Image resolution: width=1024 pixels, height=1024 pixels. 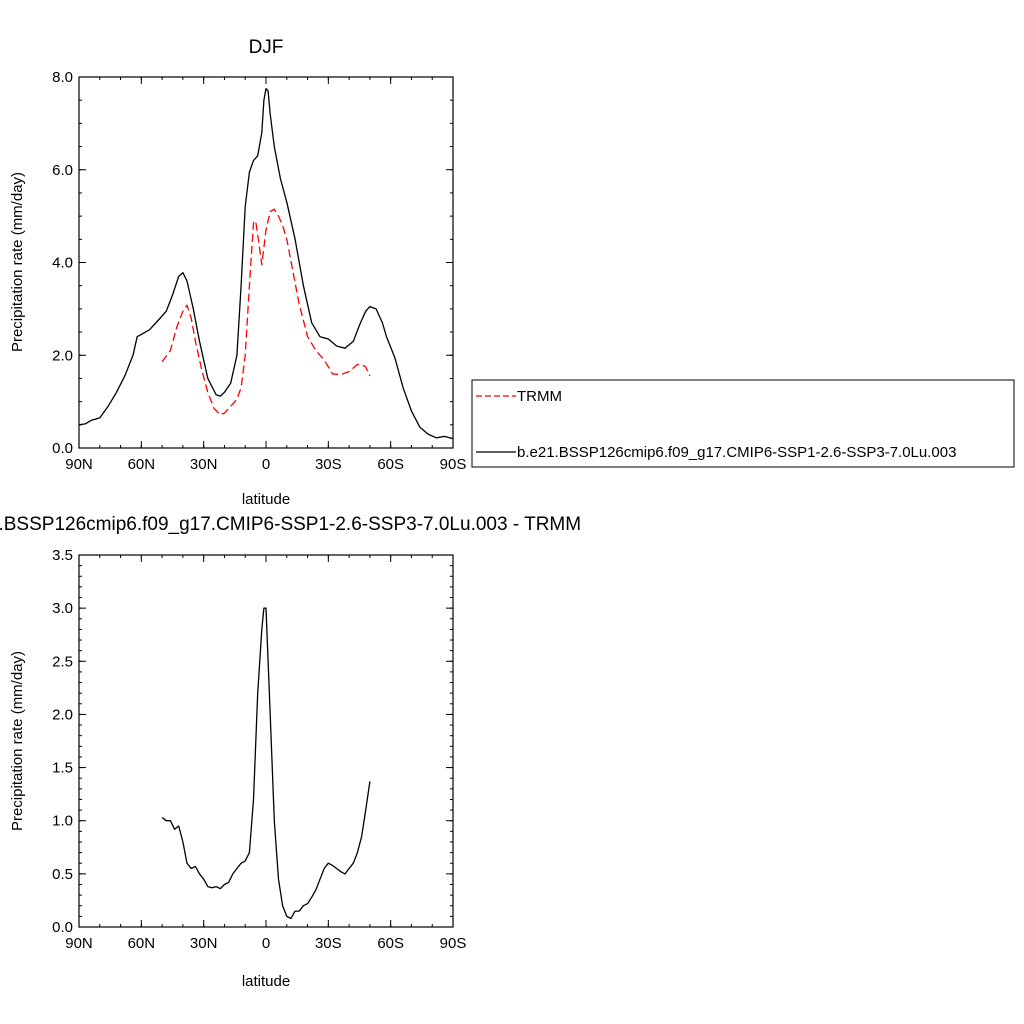 What do you see at coordinates (62, 355) in the screenshot?
I see `top-y-tick-label: 2.0` at bounding box center [62, 355].